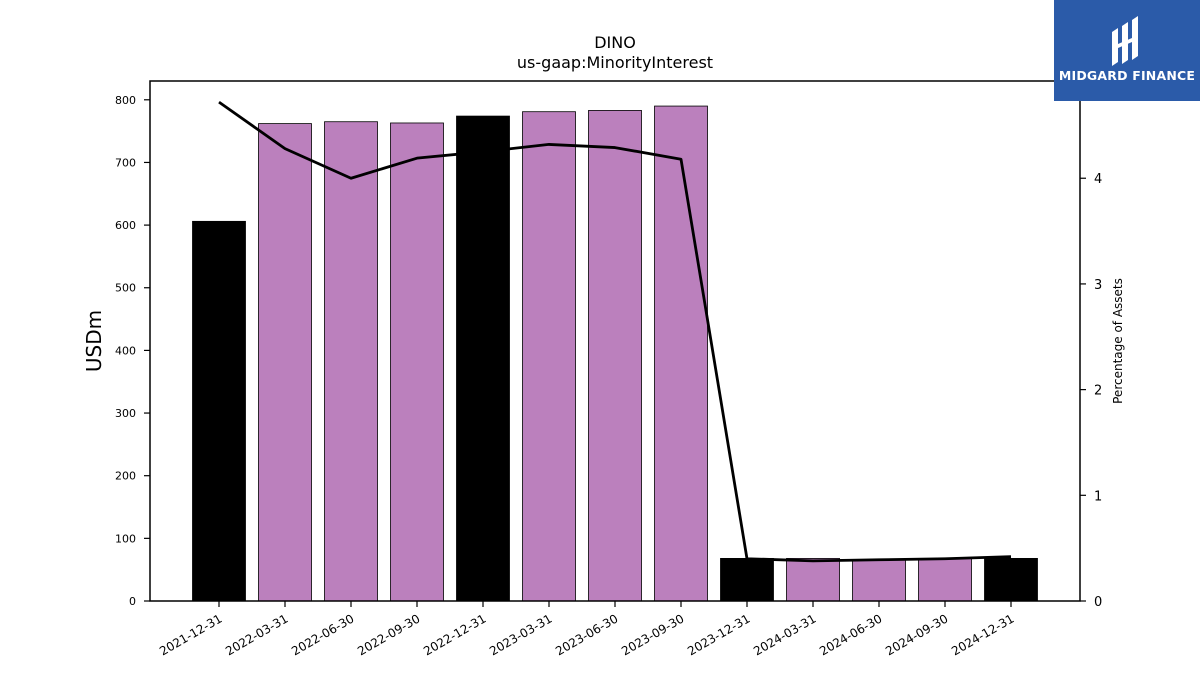 Image resolution: width=1200 pixels, height=675 pixels. Describe the element at coordinates (125, 100) in the screenshot. I see `y-tick-label: 800` at that location.